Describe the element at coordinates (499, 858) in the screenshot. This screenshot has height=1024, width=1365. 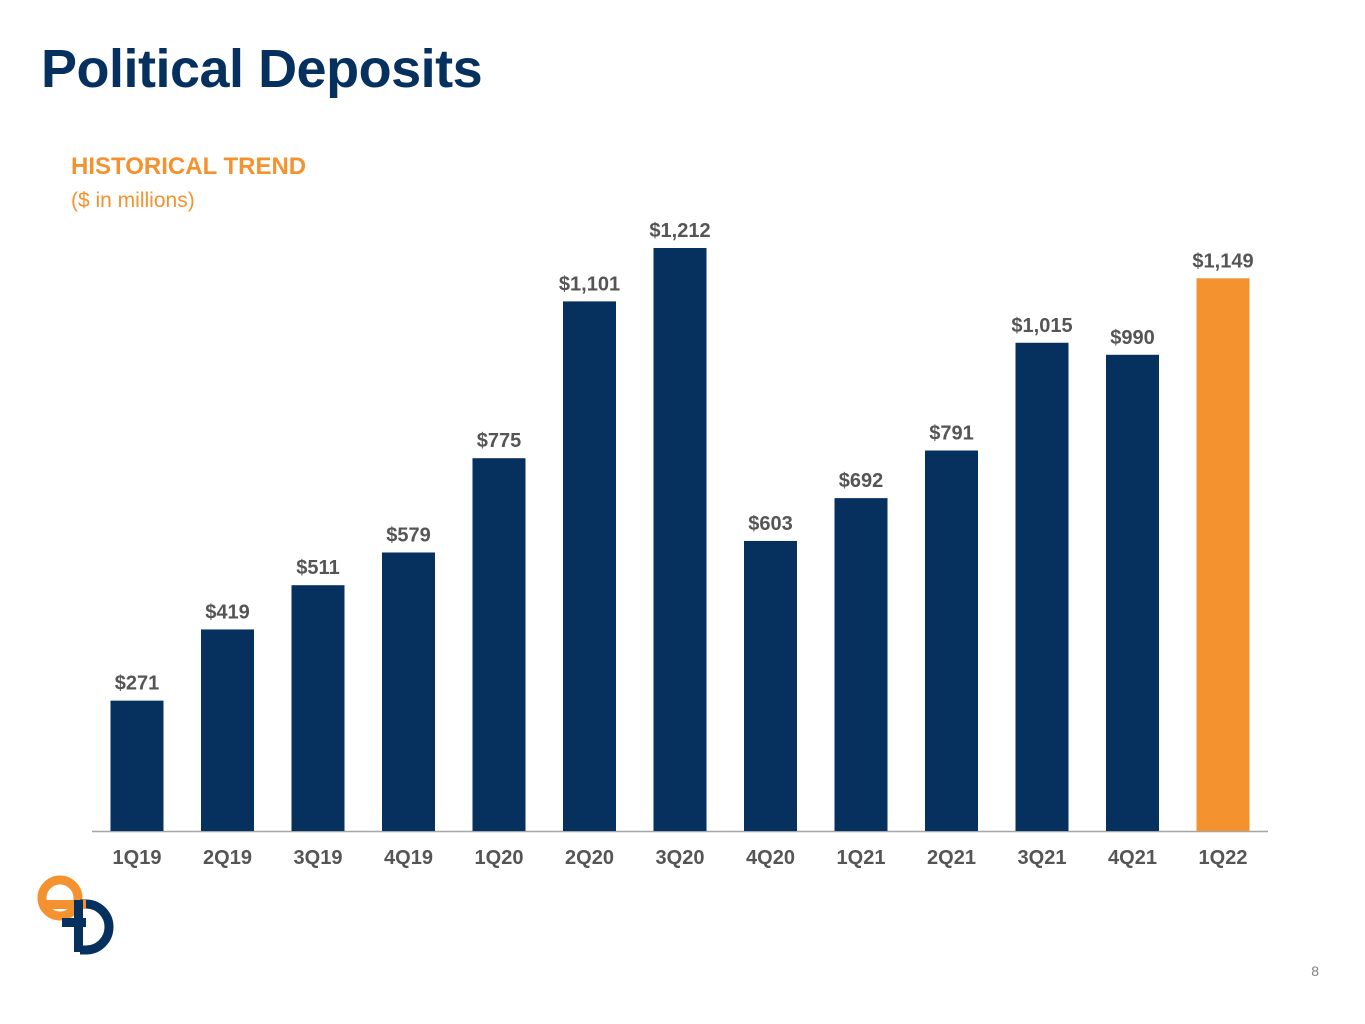
I see `x-tick-label-1Q20: 1Q20` at that location.